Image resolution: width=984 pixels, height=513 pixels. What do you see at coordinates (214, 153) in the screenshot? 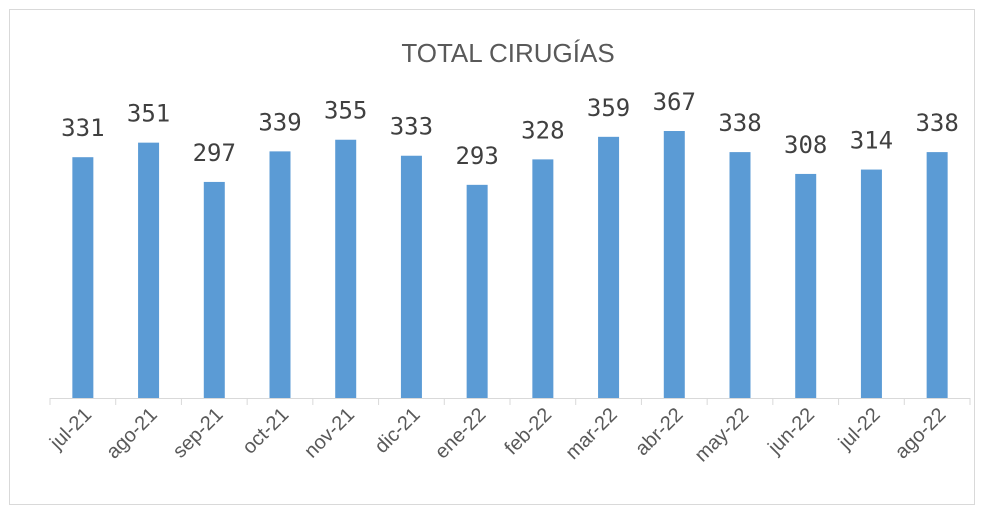
I see `value-label: 297` at bounding box center [214, 153].